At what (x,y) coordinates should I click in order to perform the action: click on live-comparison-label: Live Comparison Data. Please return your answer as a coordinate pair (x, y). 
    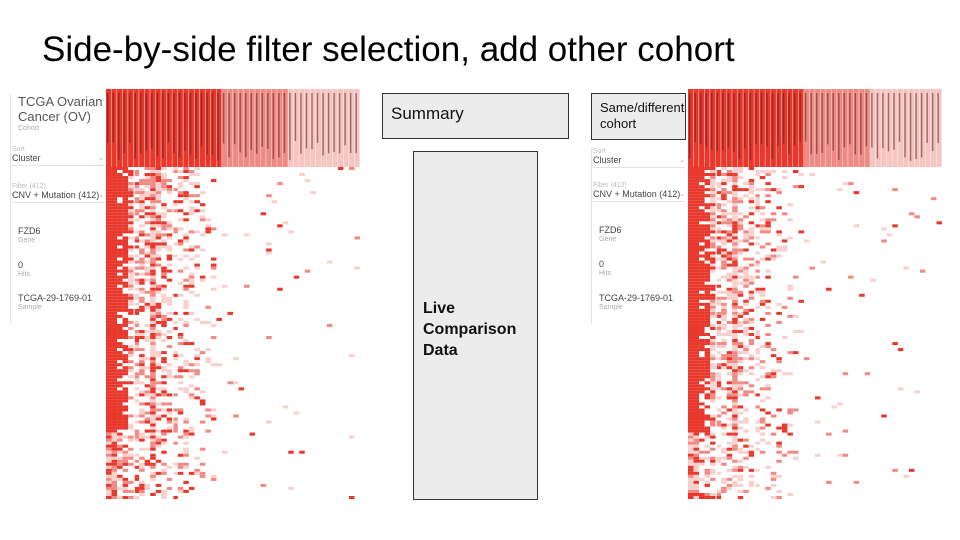
    Looking at the image, I should click on (470, 329).